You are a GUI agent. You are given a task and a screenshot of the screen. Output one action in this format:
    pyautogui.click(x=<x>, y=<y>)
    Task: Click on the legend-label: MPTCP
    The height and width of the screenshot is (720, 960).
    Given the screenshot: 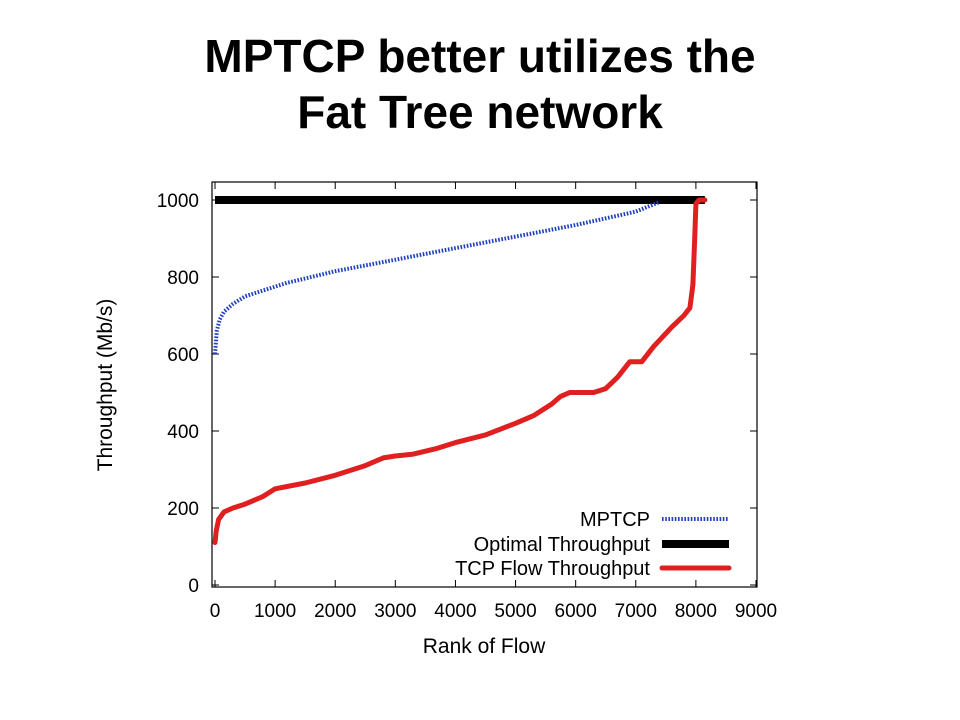 What is the action you would take?
    pyautogui.click(x=615, y=520)
    